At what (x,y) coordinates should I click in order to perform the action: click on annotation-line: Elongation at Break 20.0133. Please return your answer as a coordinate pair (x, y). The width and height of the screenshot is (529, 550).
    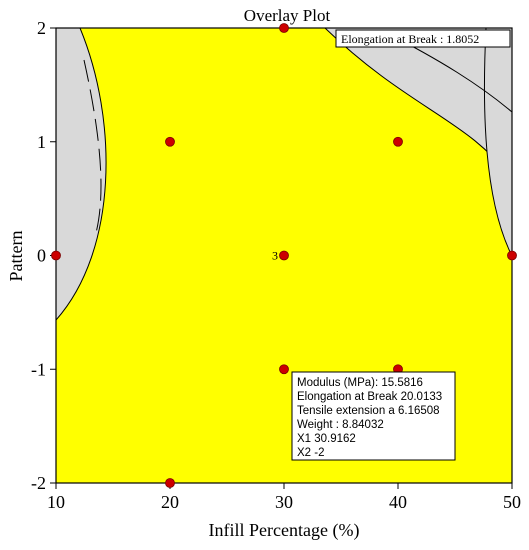
    Looking at the image, I should click on (369, 397).